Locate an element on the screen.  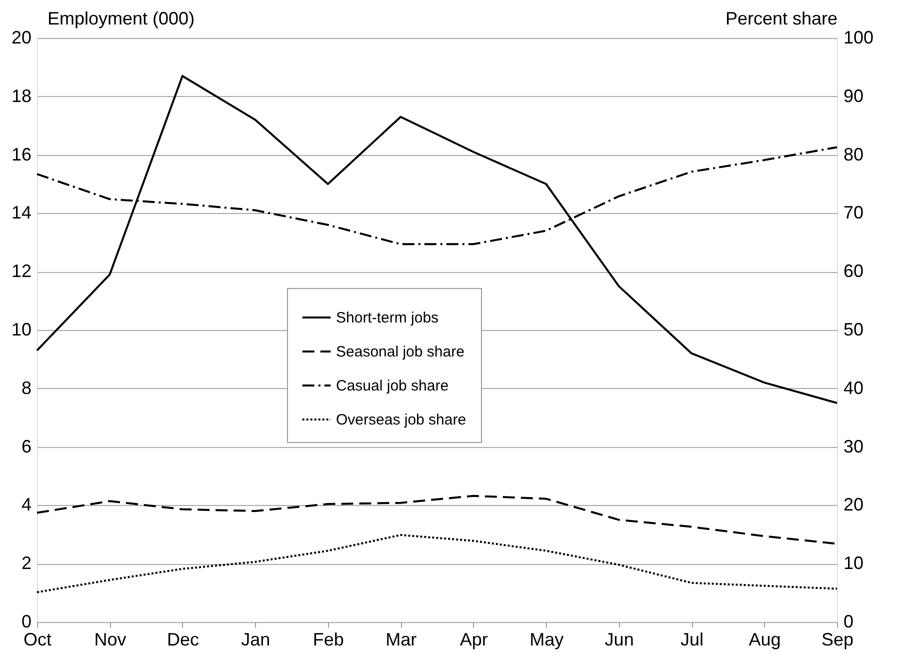
y-tick-label: 4 is located at coordinates (26, 504).